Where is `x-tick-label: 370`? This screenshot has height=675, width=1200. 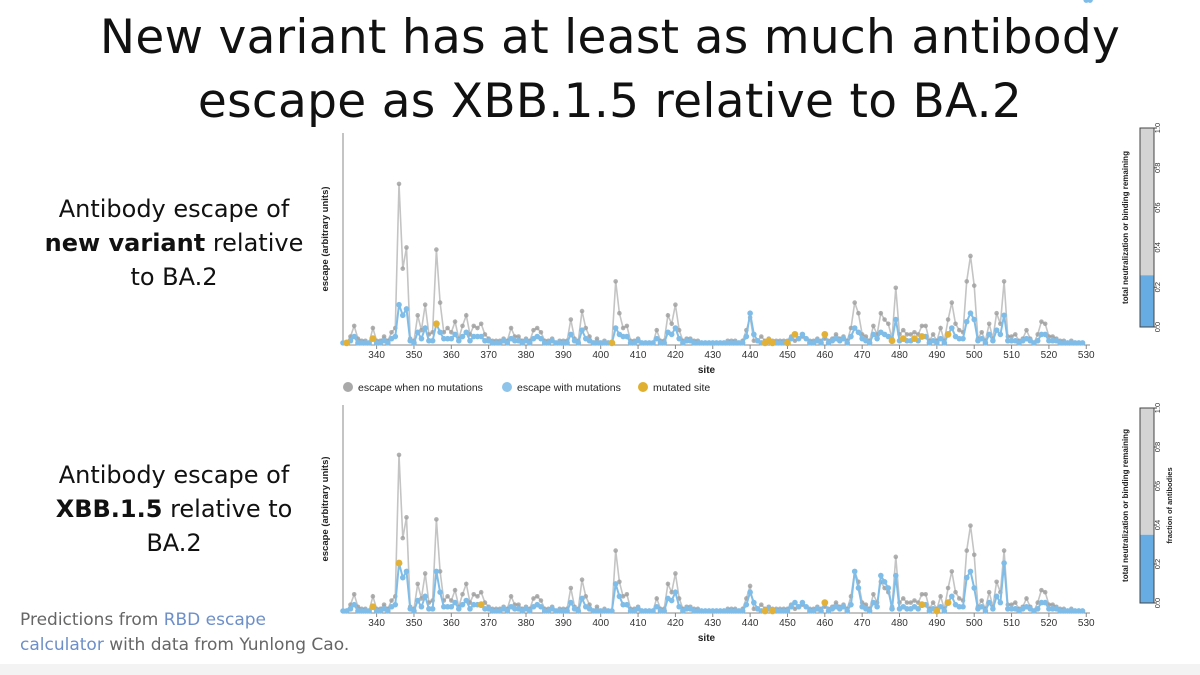 x-tick-label: 370 is located at coordinates (488, 355).